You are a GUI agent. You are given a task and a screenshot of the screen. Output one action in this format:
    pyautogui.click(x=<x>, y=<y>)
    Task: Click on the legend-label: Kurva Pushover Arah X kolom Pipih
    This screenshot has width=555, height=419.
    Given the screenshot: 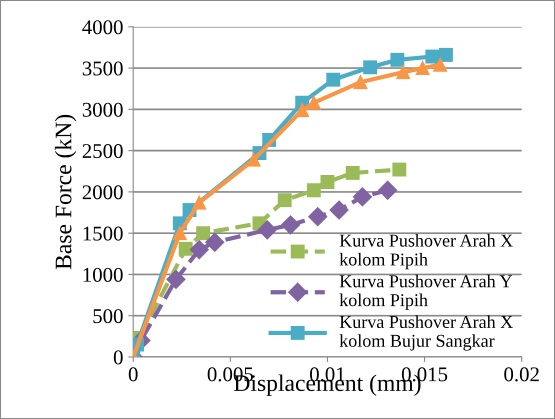 What is the action you would take?
    pyautogui.click(x=426, y=252)
    